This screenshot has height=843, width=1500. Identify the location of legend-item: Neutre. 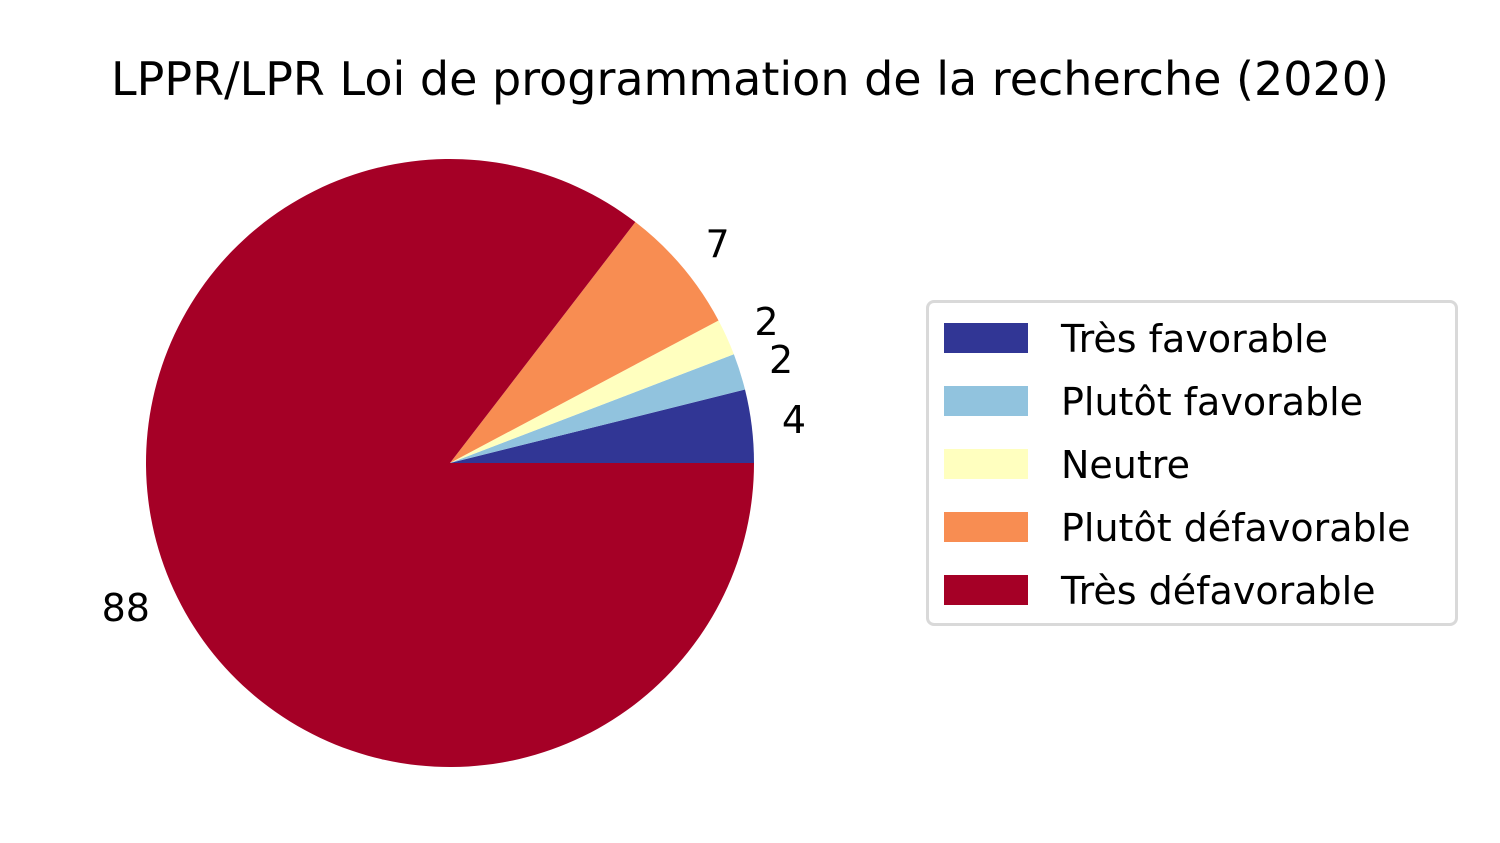
(1189, 465).